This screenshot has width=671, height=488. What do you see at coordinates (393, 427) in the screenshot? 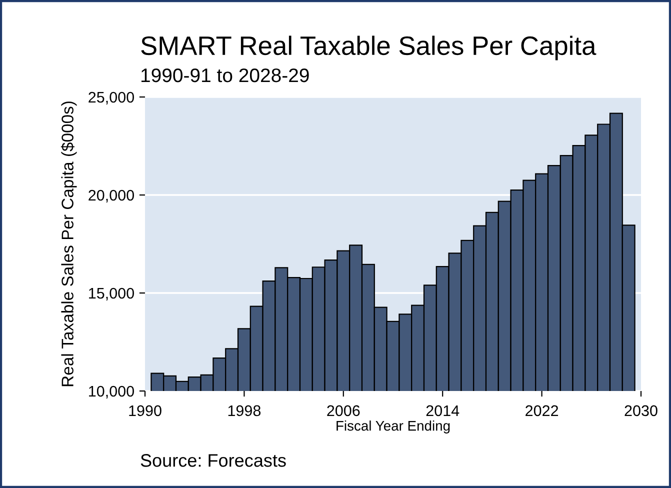
I see `x-axis-title: Fiscal Year Ending` at bounding box center [393, 427].